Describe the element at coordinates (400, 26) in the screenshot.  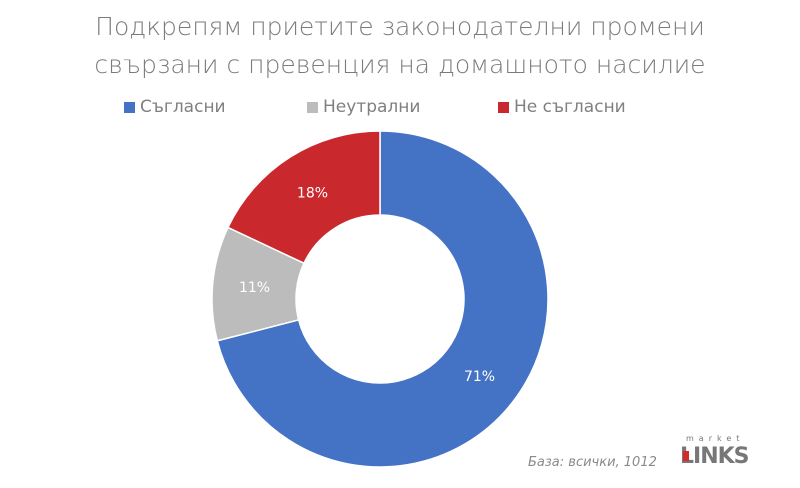
I see `chart-title-line-1: Подкрепям приетите законодателни промени` at that location.